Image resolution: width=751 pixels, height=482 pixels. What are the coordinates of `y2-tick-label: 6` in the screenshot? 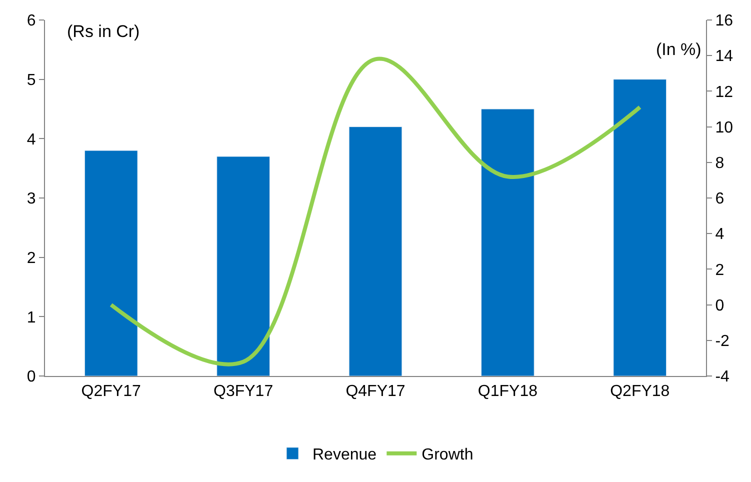 It's located at (719, 199).